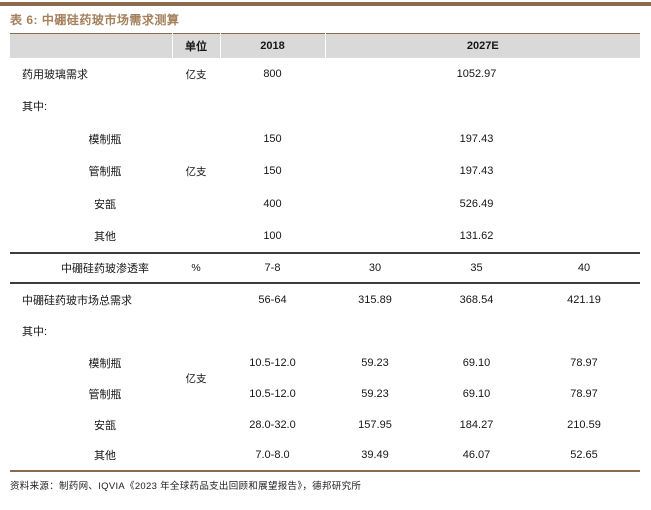  I want to click on table-row: 安瓿 28.0-32.0 157.95 184.27 210.59, so click(325, 424).